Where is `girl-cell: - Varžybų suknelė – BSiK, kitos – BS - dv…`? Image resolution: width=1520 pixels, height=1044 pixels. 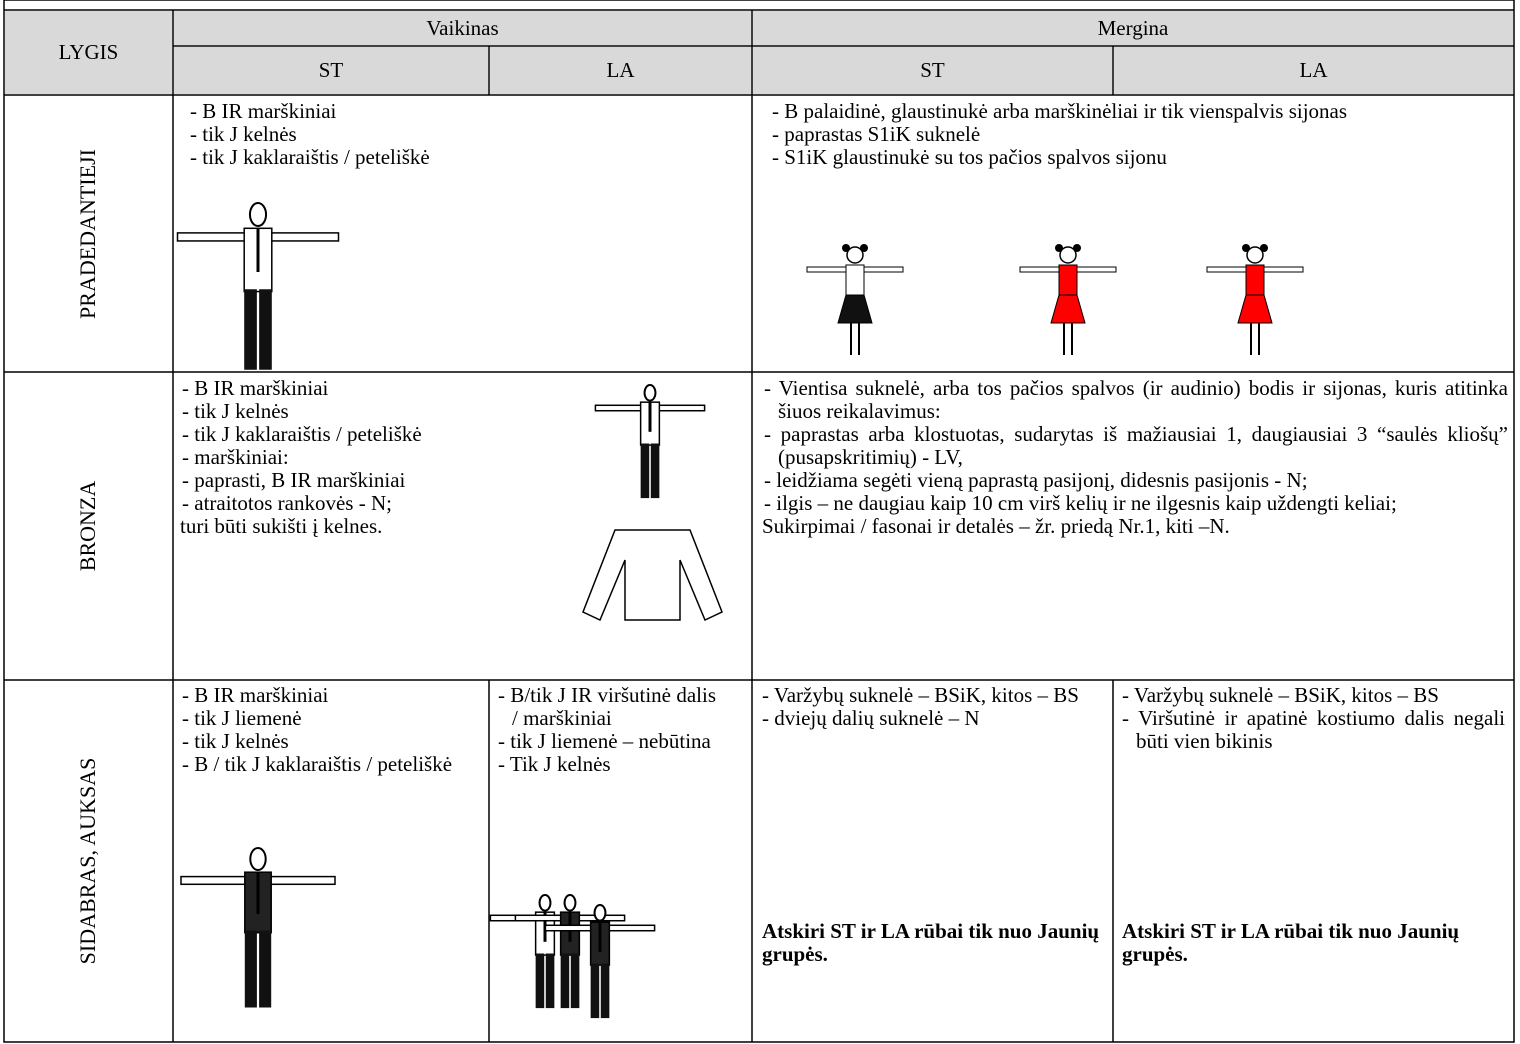
girl-cell: - Varžybų suknelė – BSiK, kitos – BS - dv… is located at coordinates (932, 707).